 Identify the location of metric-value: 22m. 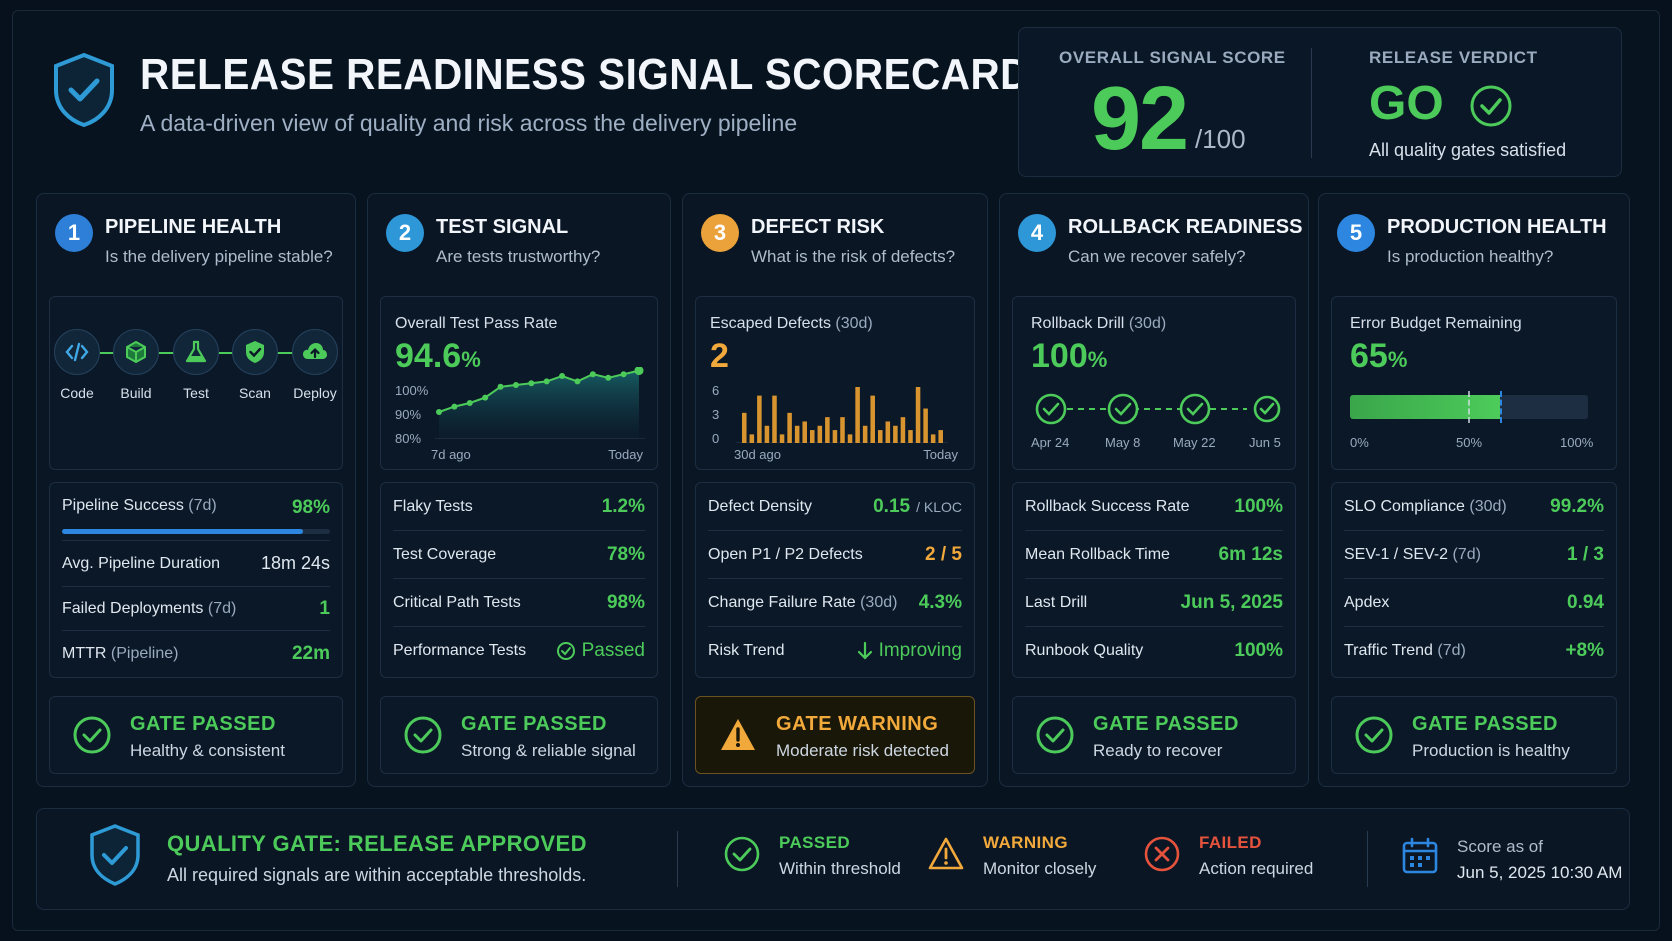
(310, 653).